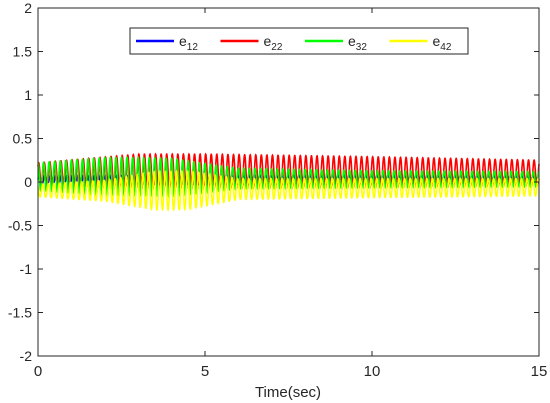 The height and width of the screenshot is (403, 550). What do you see at coordinates (23, 139) in the screenshot?
I see `y-tick-label: 0.5` at bounding box center [23, 139].